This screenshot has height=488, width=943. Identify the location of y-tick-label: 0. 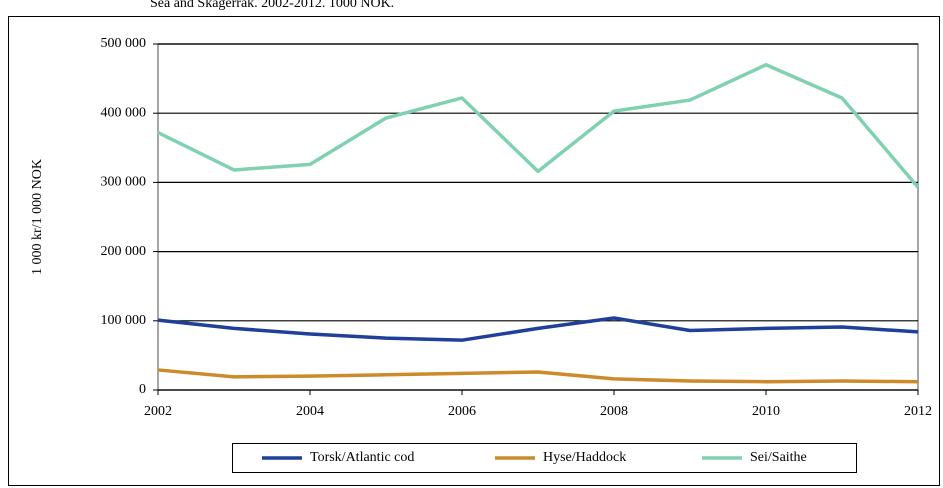
(142, 389).